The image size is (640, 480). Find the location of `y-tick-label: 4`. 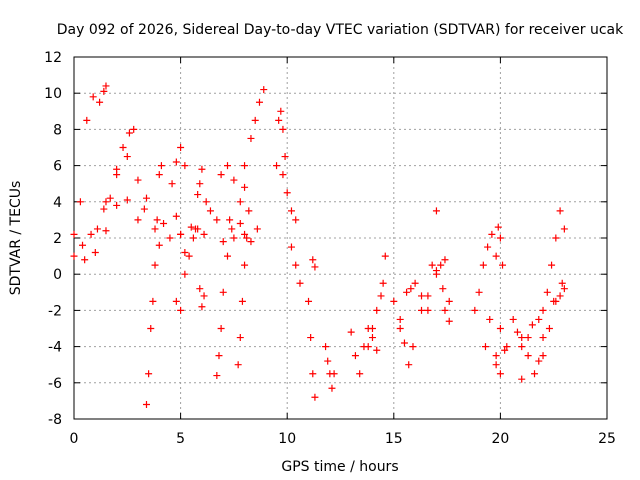

y-tick-label: 4 is located at coordinates (57, 203).